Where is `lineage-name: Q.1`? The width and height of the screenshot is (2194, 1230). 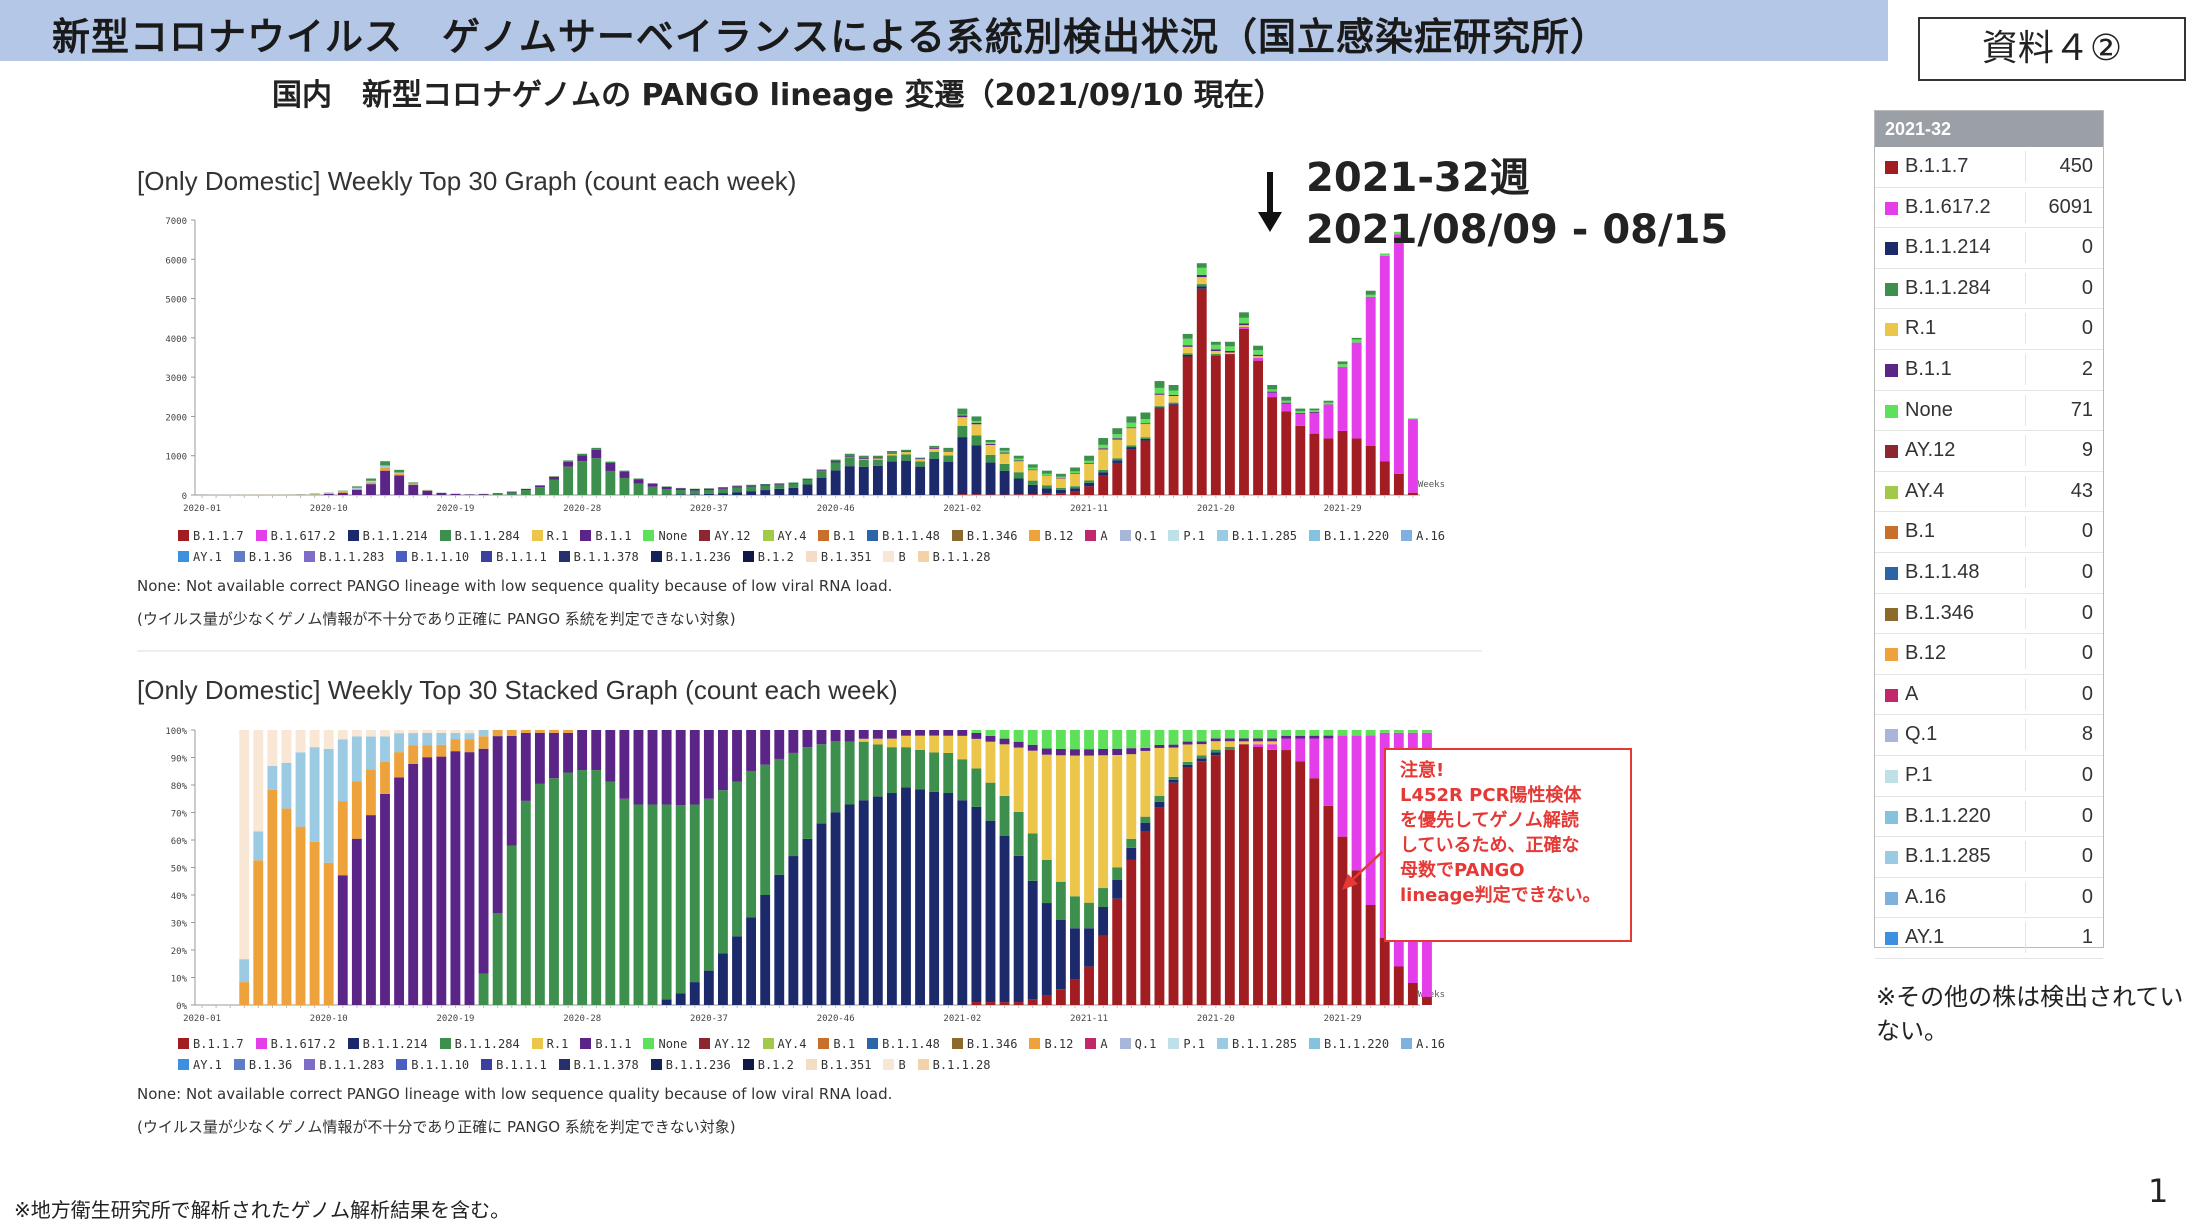
lineage-name: Q.1 is located at coordinates (1921, 734).